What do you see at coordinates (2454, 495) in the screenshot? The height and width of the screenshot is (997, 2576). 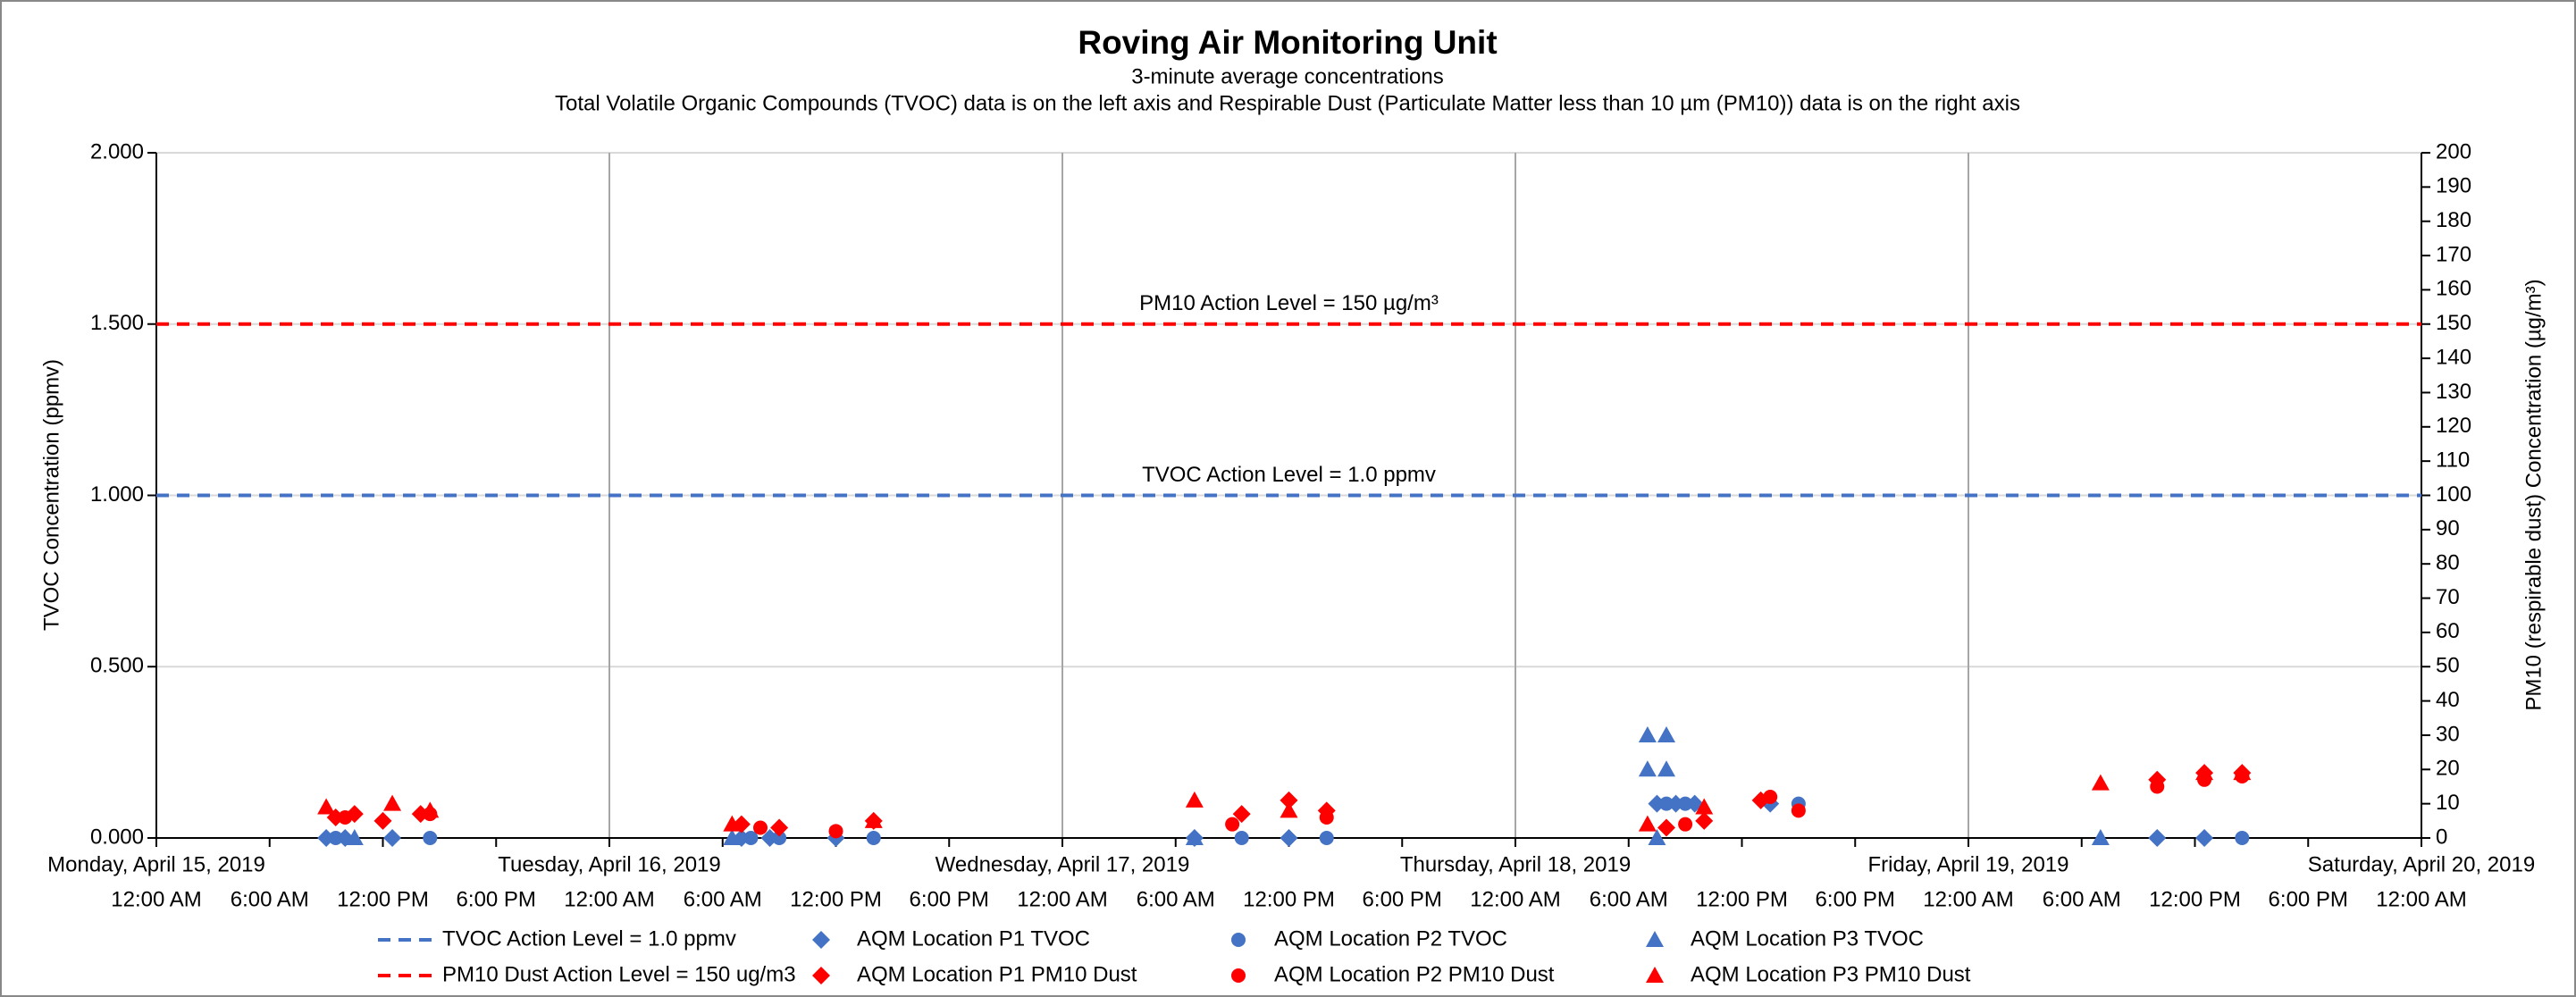 I see `y2-tick-label: 100` at bounding box center [2454, 495].